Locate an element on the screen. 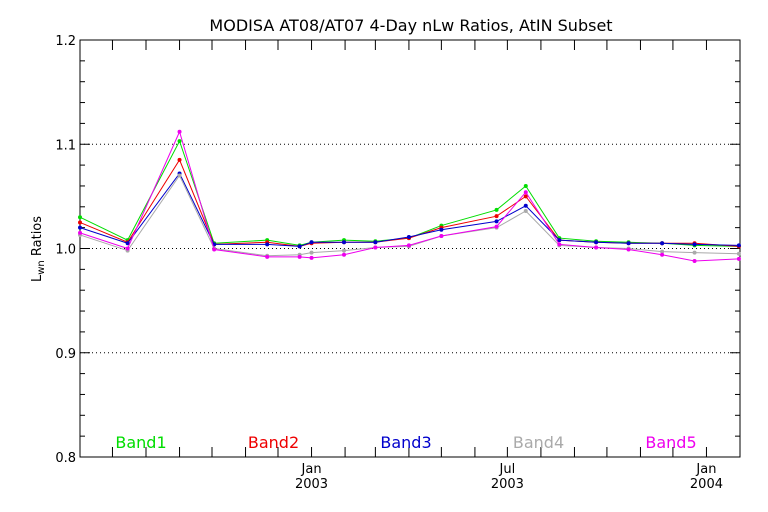  y-tick-label: 0.9 is located at coordinates (65, 354).